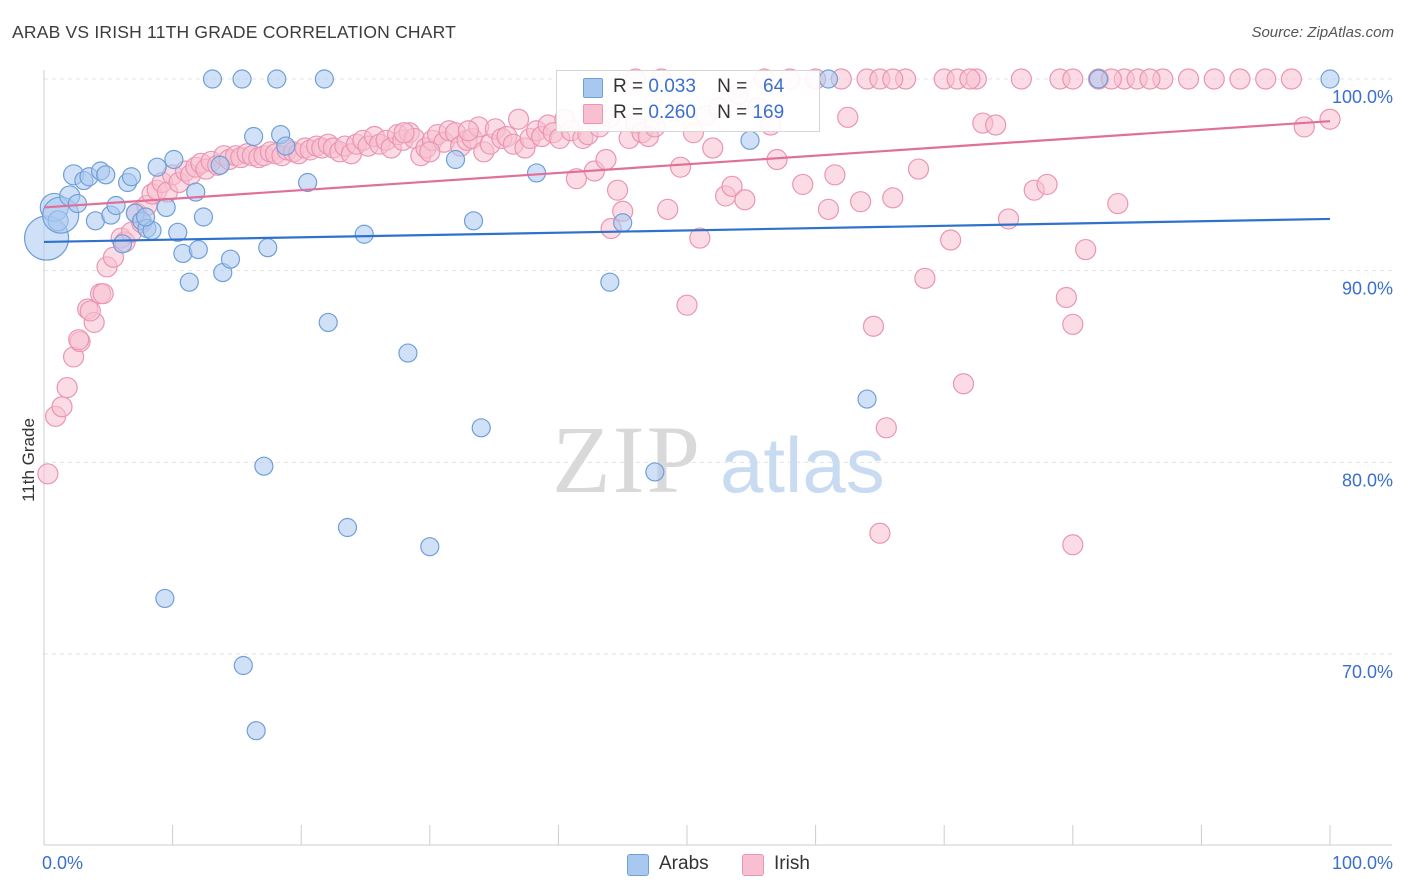 The image size is (1406, 892). Describe the element at coordinates (768, 112) in the screenshot. I see `irish-n-value: 169` at that location.